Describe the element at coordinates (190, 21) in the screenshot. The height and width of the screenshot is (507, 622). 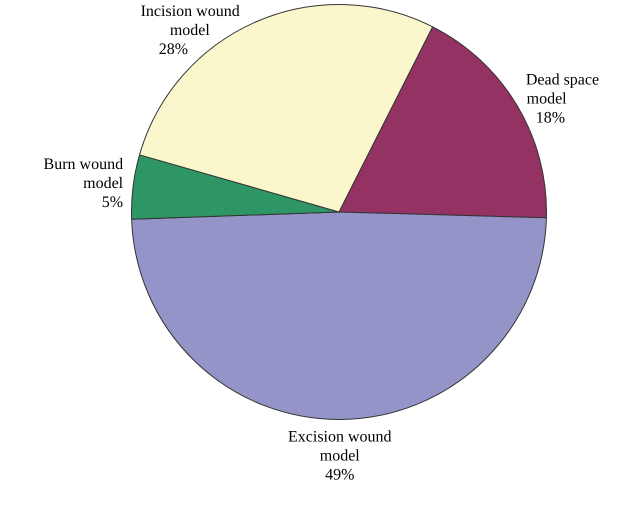
I see `slice-label: Incision wound model` at that location.